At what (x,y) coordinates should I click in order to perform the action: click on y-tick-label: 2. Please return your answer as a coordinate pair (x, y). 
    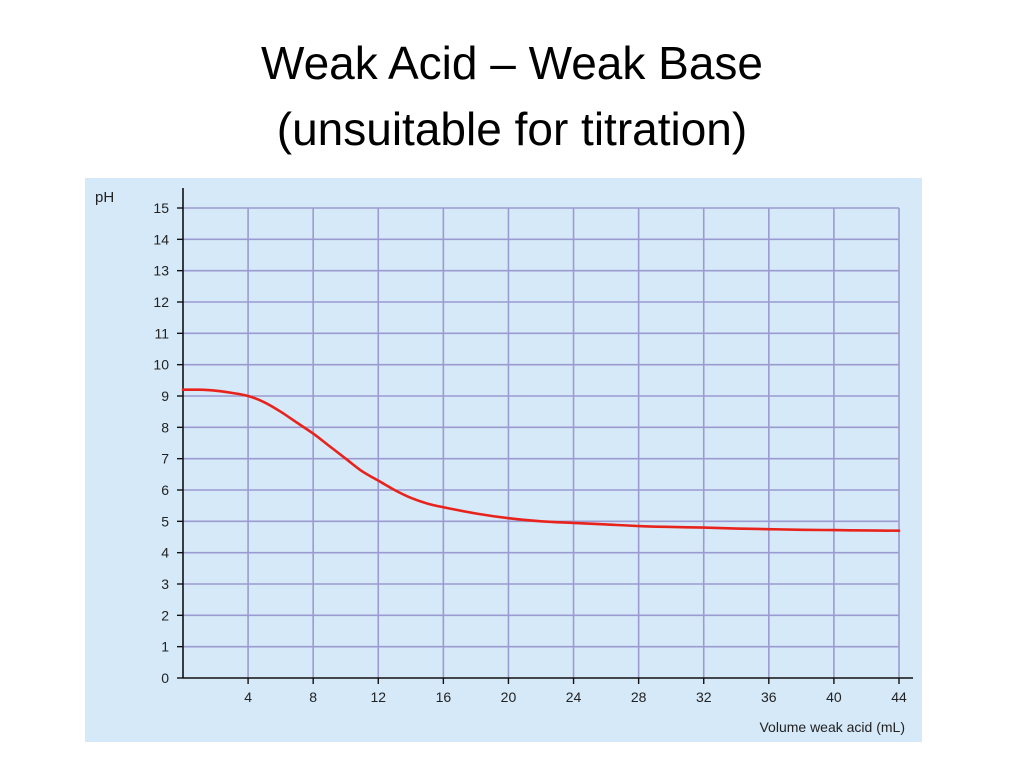
    Looking at the image, I should click on (165, 615).